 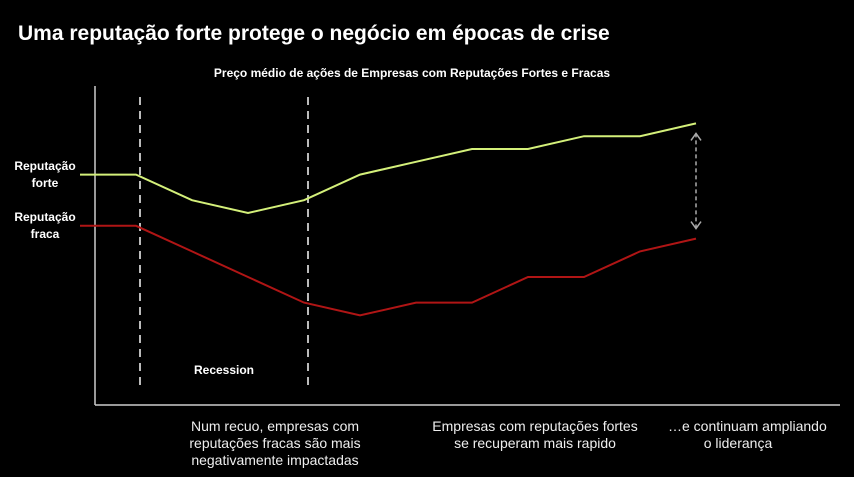 What do you see at coordinates (45, 166) in the screenshot?
I see `series-label-strong-line-1: Reputação` at bounding box center [45, 166].